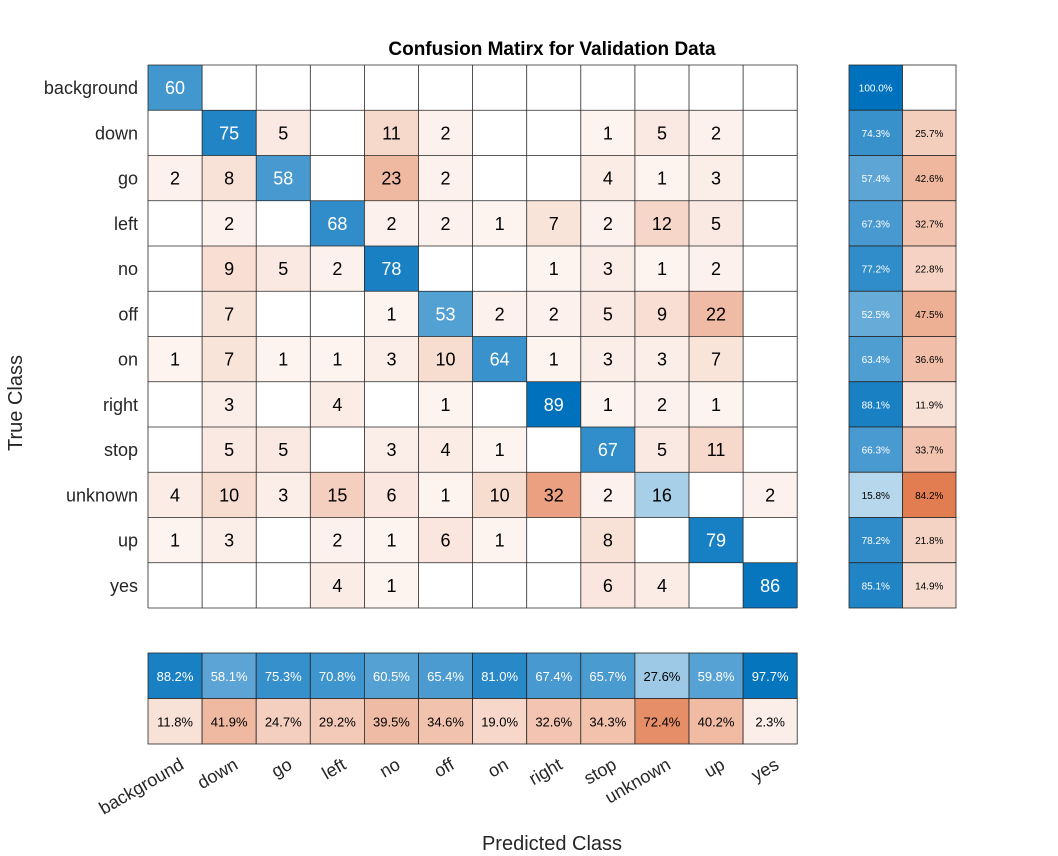 This screenshot has width=1058, height=856. What do you see at coordinates (141, 786) in the screenshot?
I see `column-label: background` at bounding box center [141, 786].